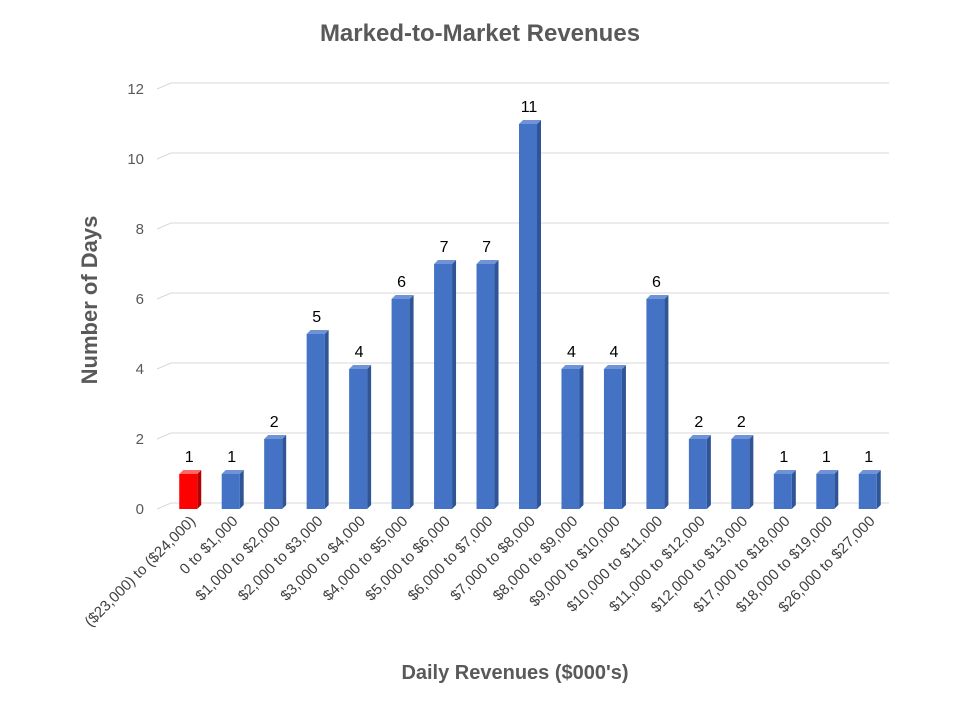 This screenshot has height=720, width=960. Describe the element at coordinates (140, 299) in the screenshot. I see `y-tick-label: 6` at that location.